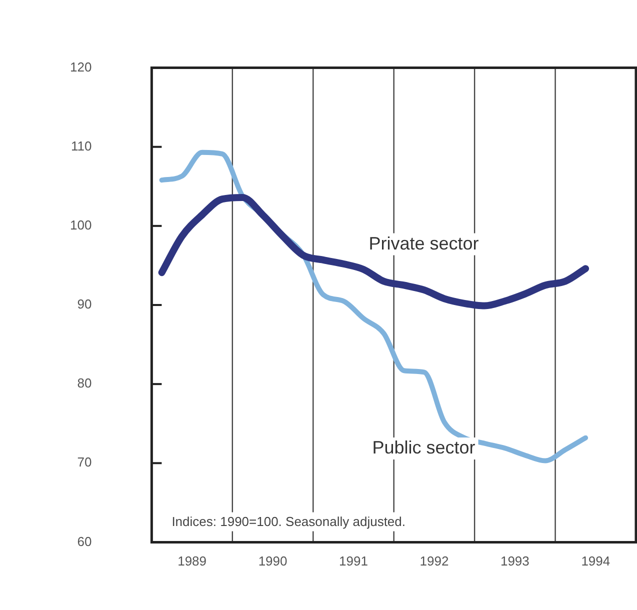  Describe the element at coordinates (434, 561) in the screenshot. I see `x-tick-label: 1992` at that location.